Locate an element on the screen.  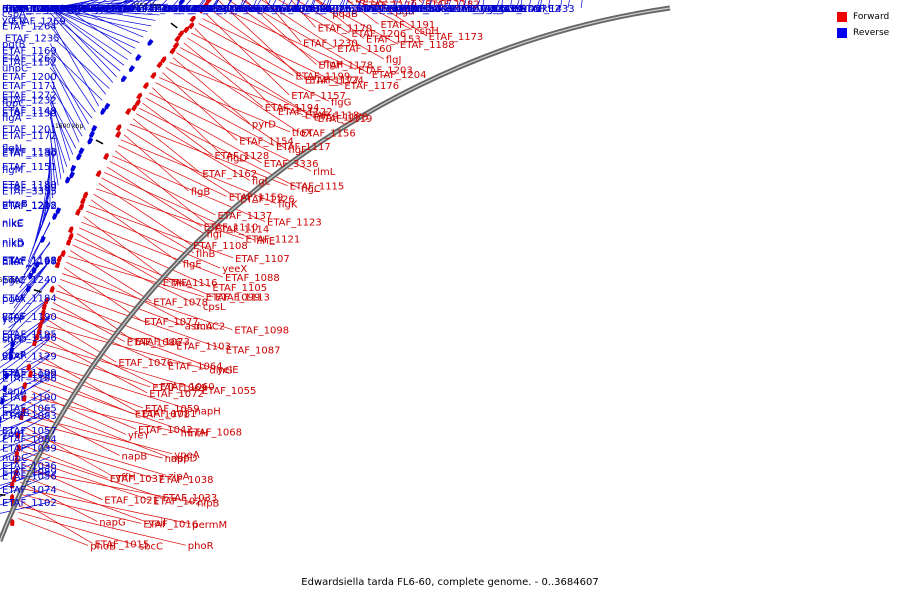
reverse-gene-label: ETAF_1200 is located at coordinates (29, 77).